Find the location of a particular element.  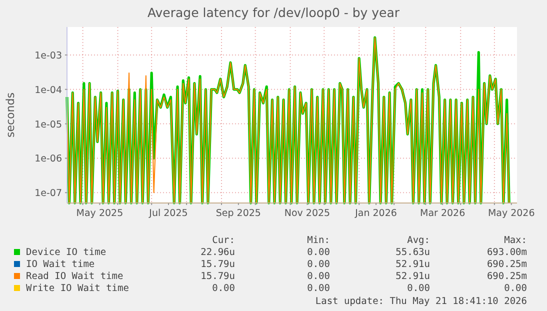

chart-title: Average latency for /dev/loop0 - by year is located at coordinates (273, 12).